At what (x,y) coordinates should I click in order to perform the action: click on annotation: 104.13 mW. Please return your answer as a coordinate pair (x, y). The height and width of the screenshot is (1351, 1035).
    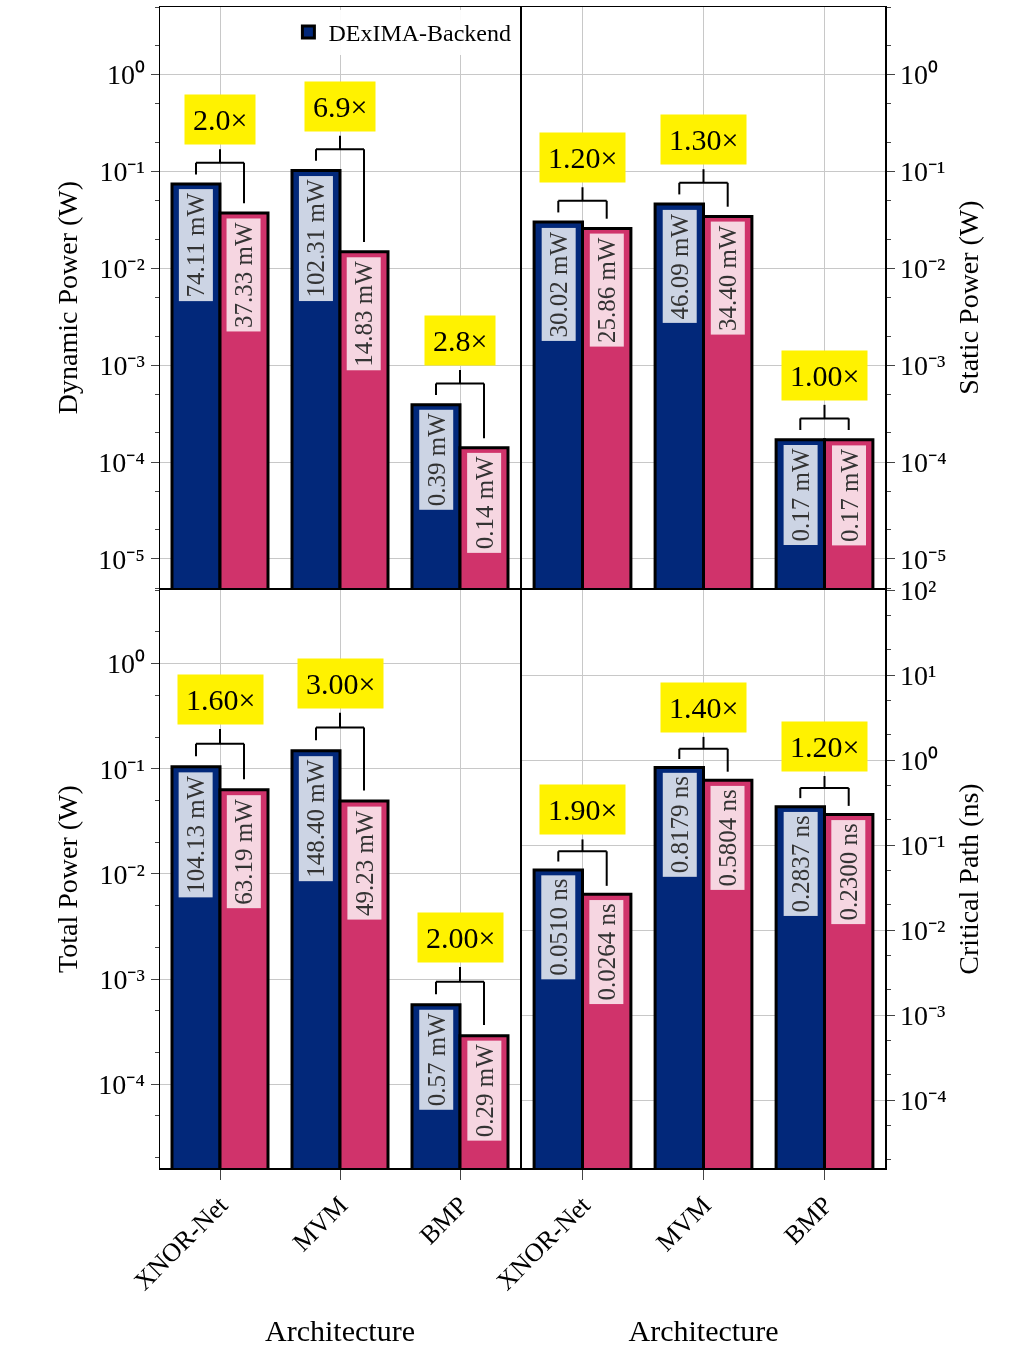
    Looking at the image, I should click on (196, 834).